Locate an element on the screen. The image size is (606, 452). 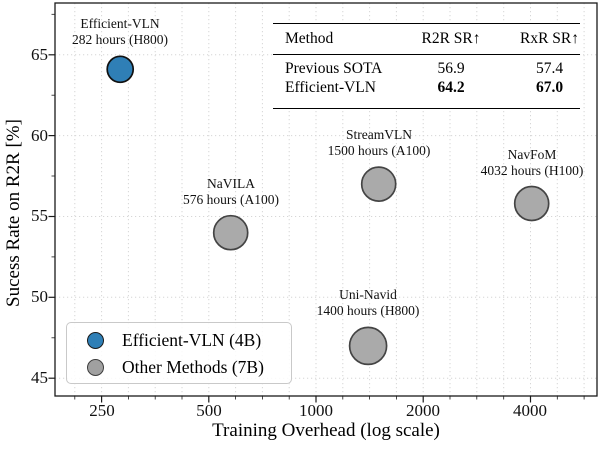
legend-item-efficient-vln: Efficient-VLN (4B) is located at coordinates (179, 340).